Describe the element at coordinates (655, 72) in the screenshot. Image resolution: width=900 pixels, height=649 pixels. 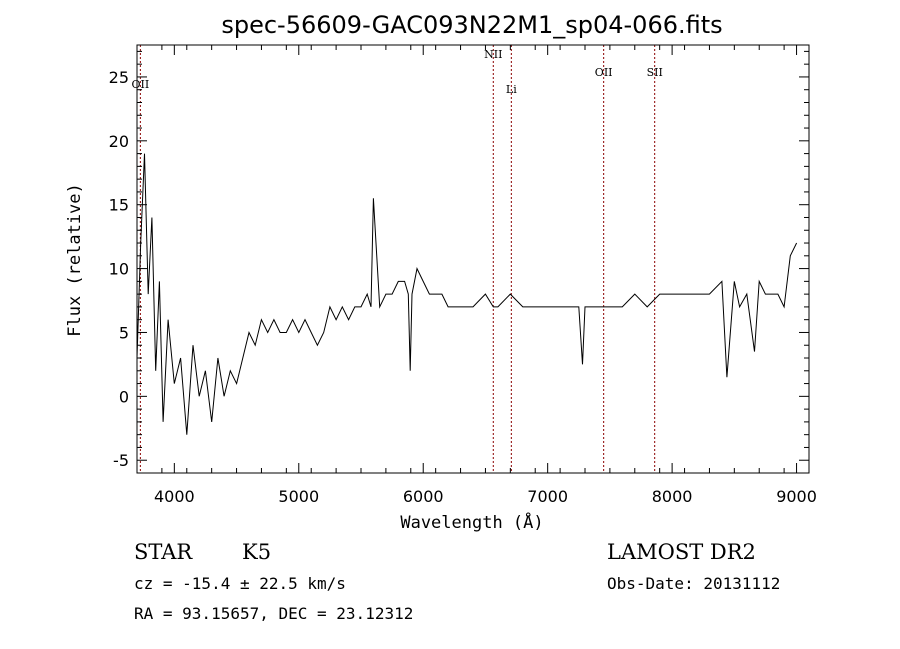
I see `emission-line-label: SII` at that location.